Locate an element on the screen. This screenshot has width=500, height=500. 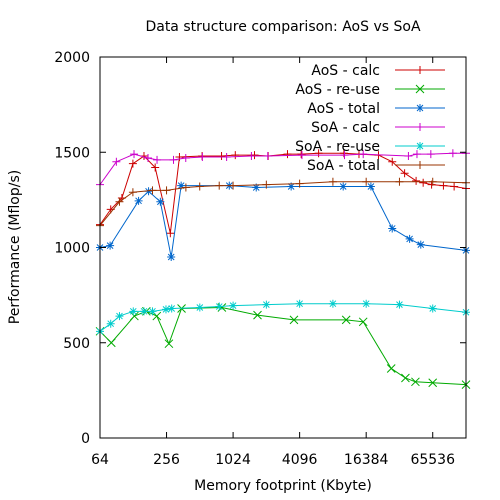
legend-label: SoA - calc is located at coordinates (345, 128).